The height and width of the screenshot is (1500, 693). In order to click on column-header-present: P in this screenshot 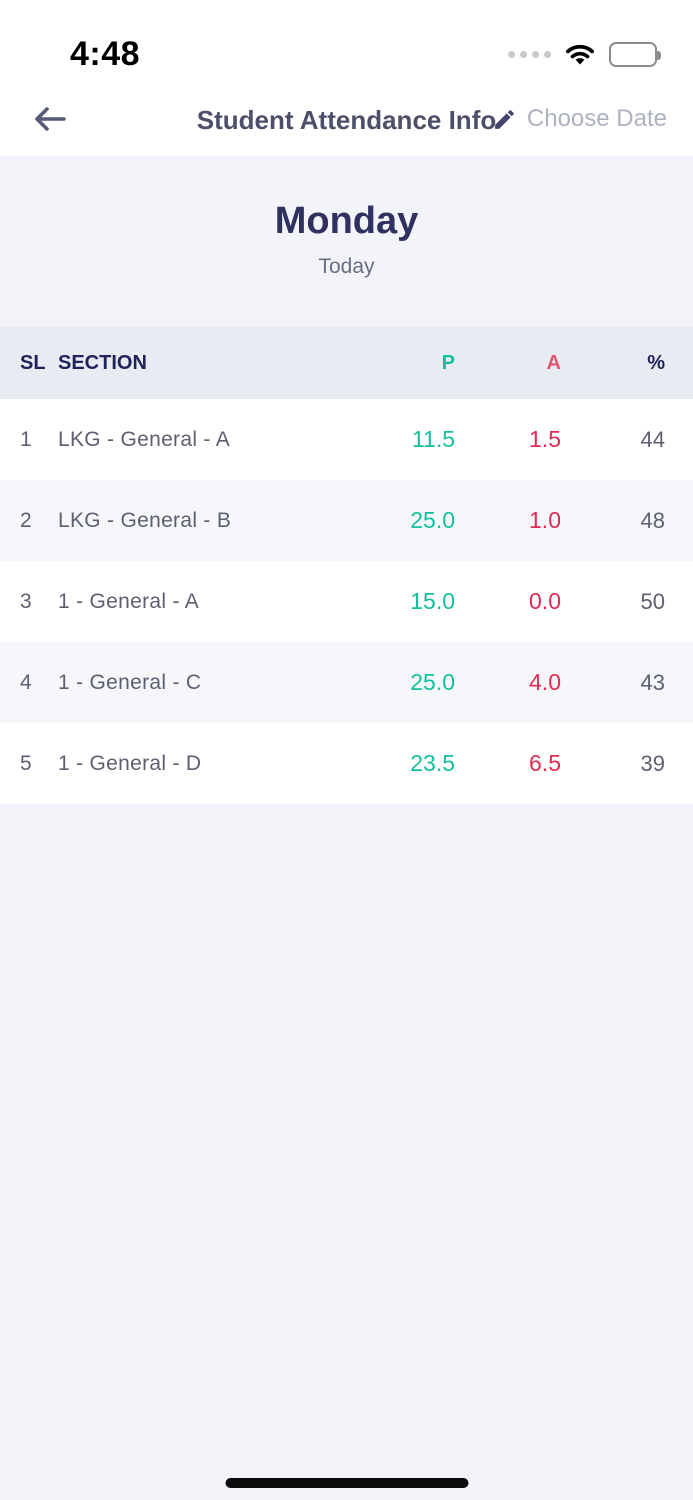, I will do `click(448, 362)`.